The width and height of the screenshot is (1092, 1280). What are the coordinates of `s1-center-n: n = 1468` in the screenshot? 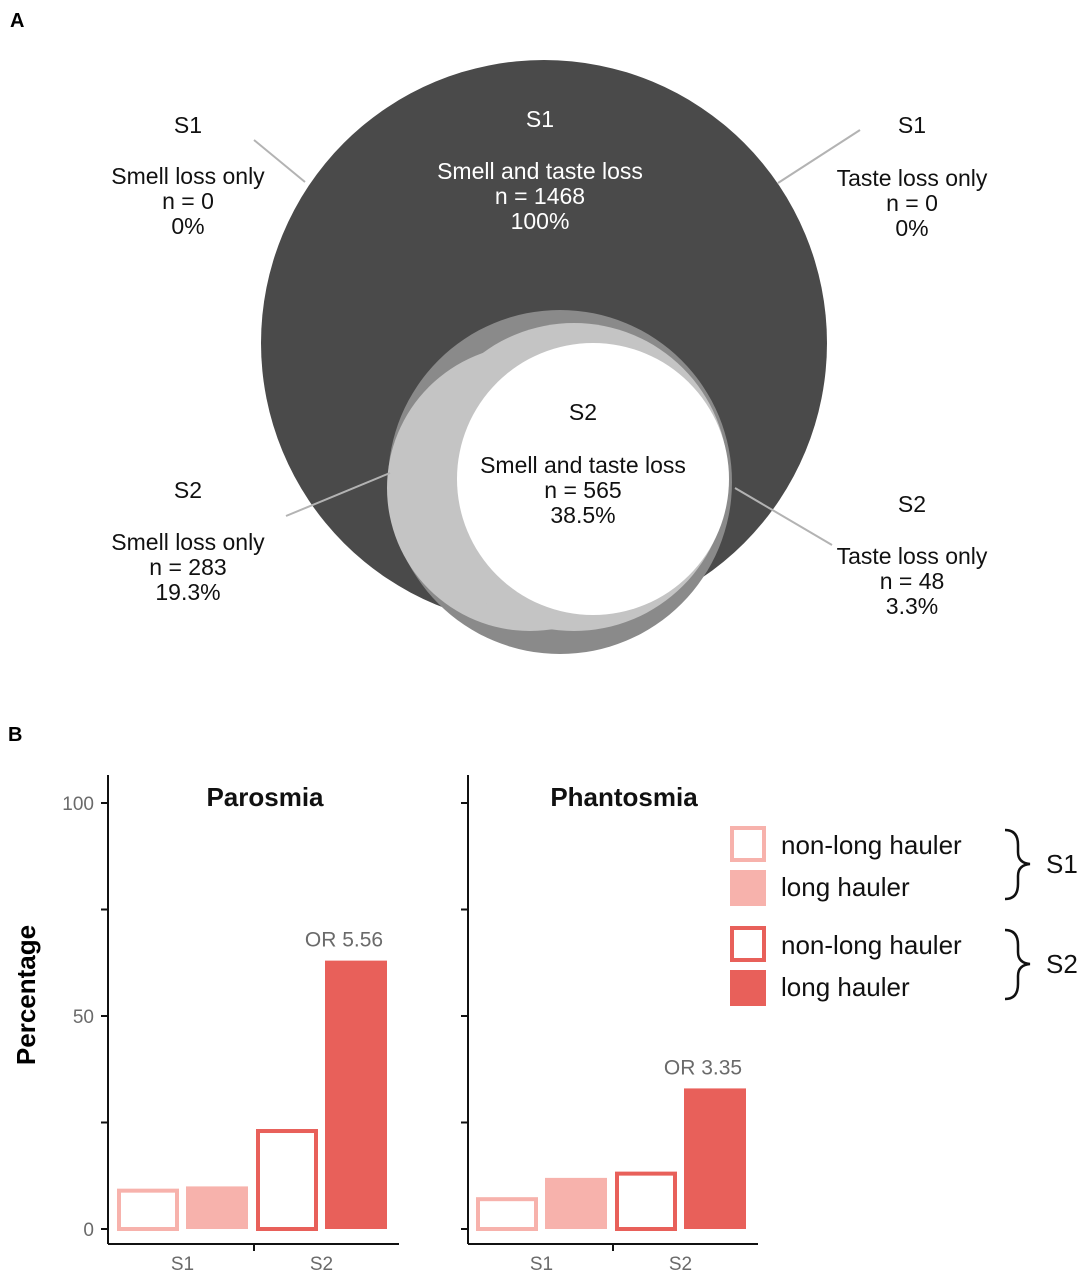 It's located at (540, 196).